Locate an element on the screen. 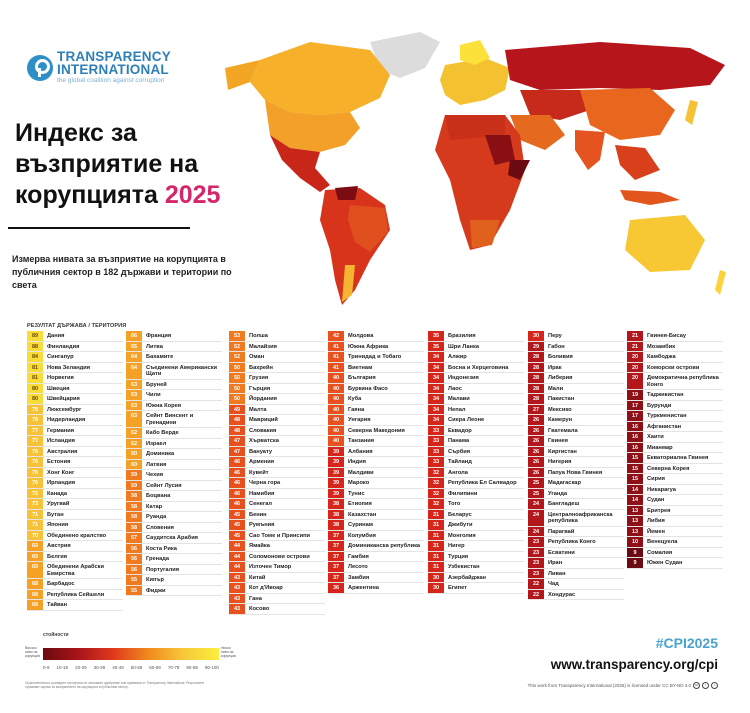  table-row: 26 Папуа Нова Гвинея is located at coordinates (576, 472).